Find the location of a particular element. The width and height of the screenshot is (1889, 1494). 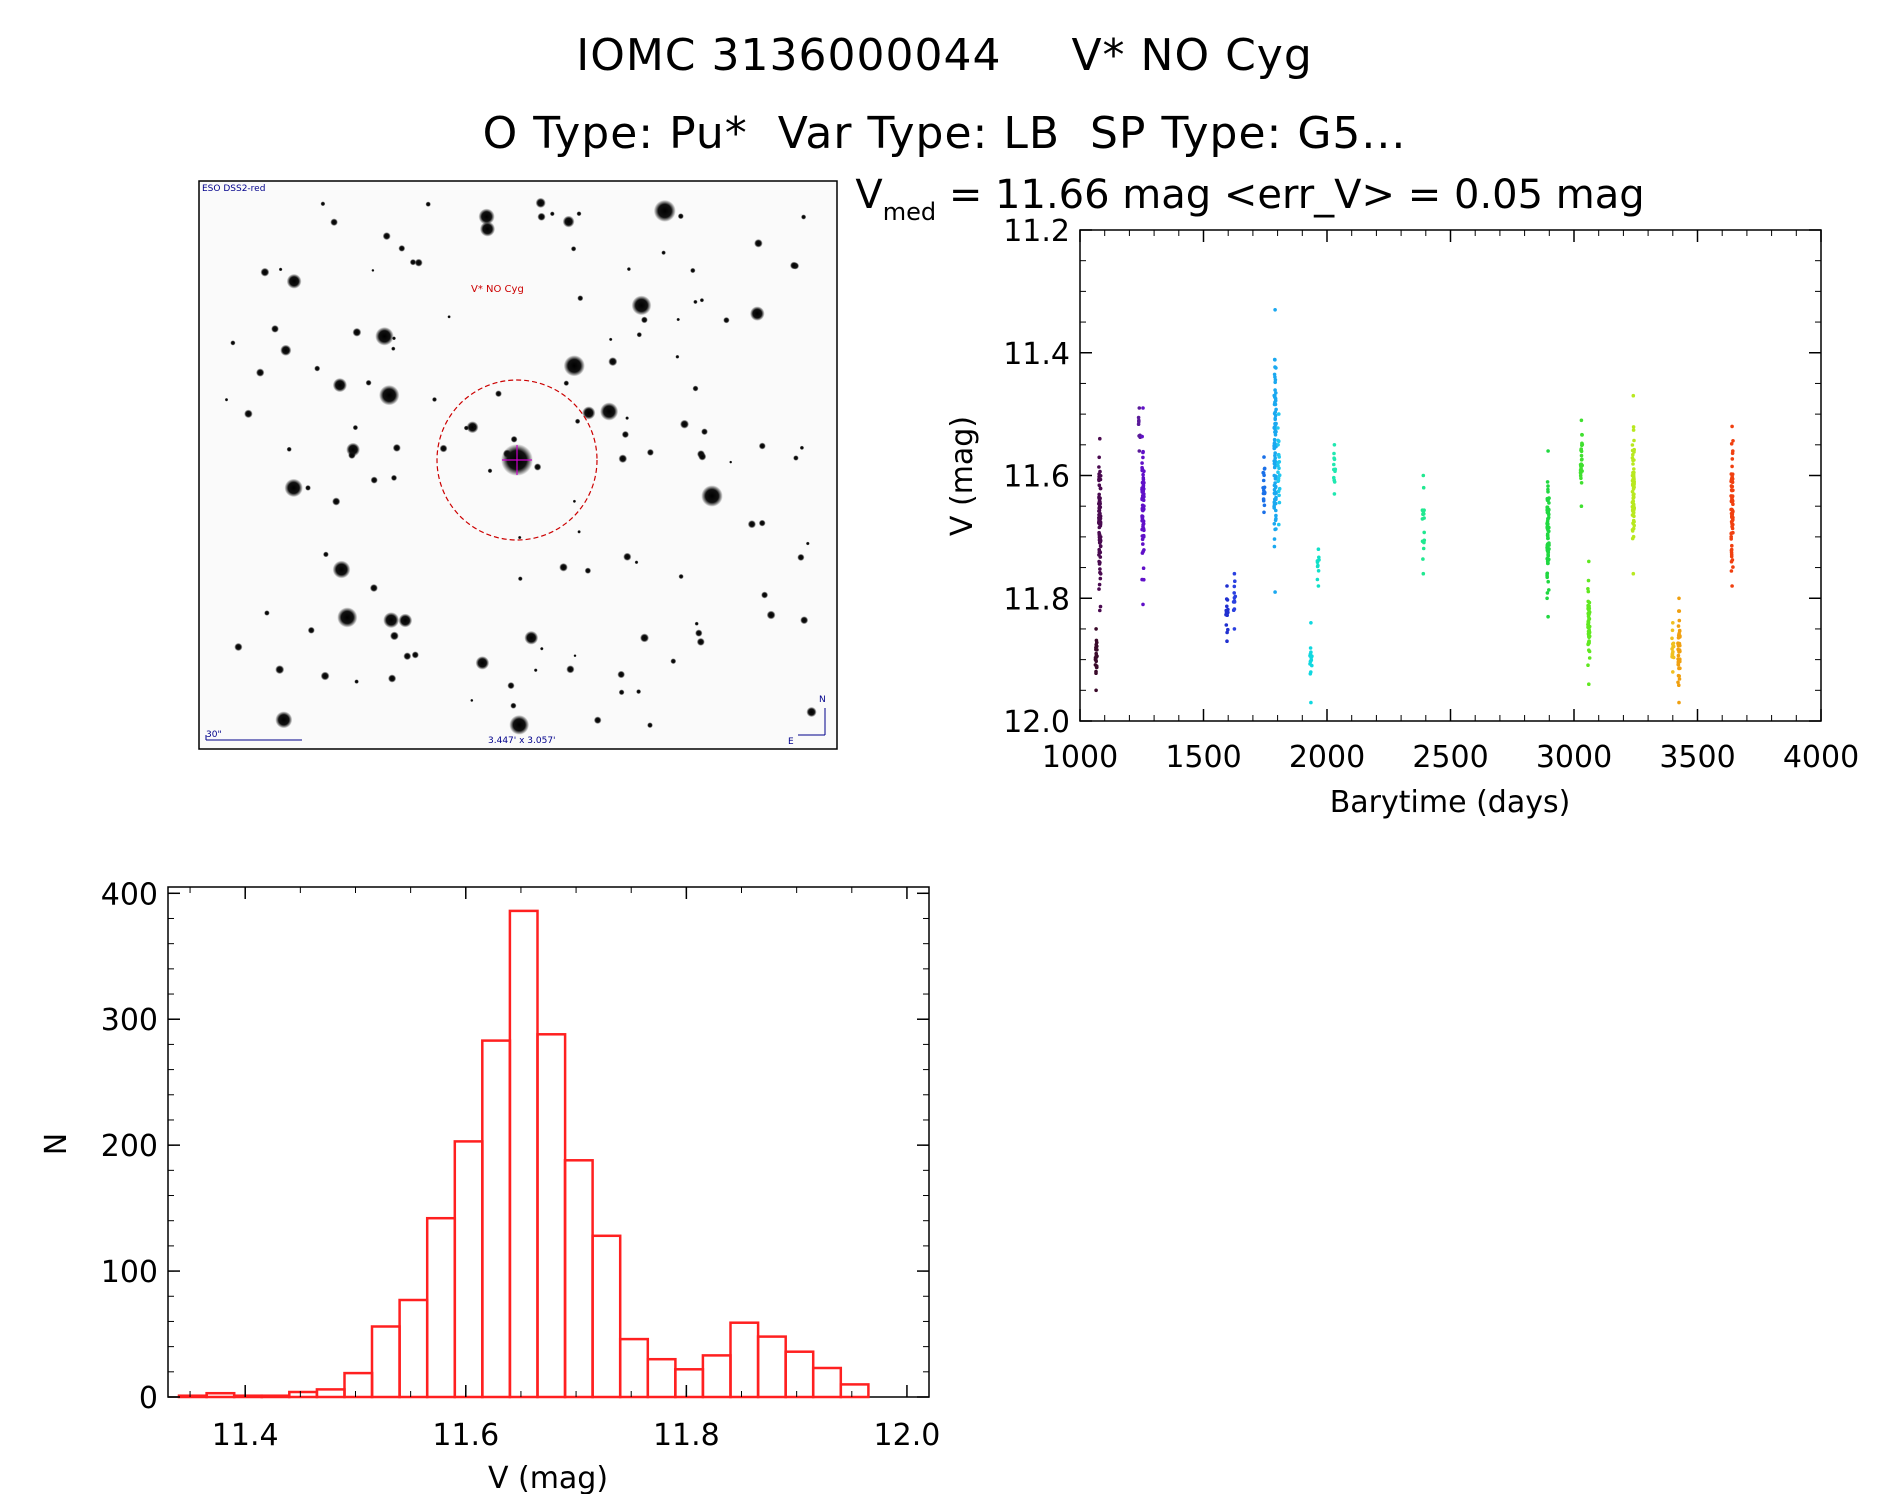

lc-ytick-label: 11.8 is located at coordinates (1036, 599).